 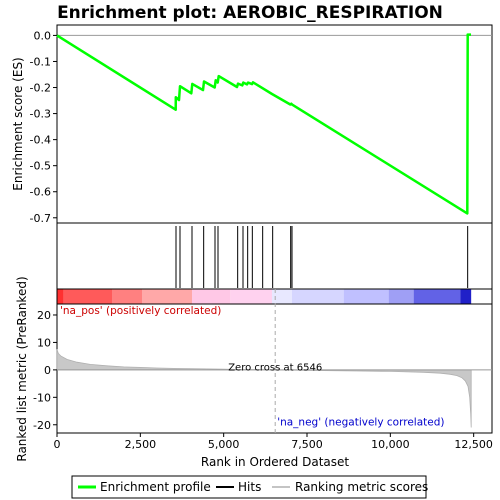 What do you see at coordinates (40, 140) in the screenshot?
I see `es-y-tick-label: -0.4` at bounding box center [40, 140].